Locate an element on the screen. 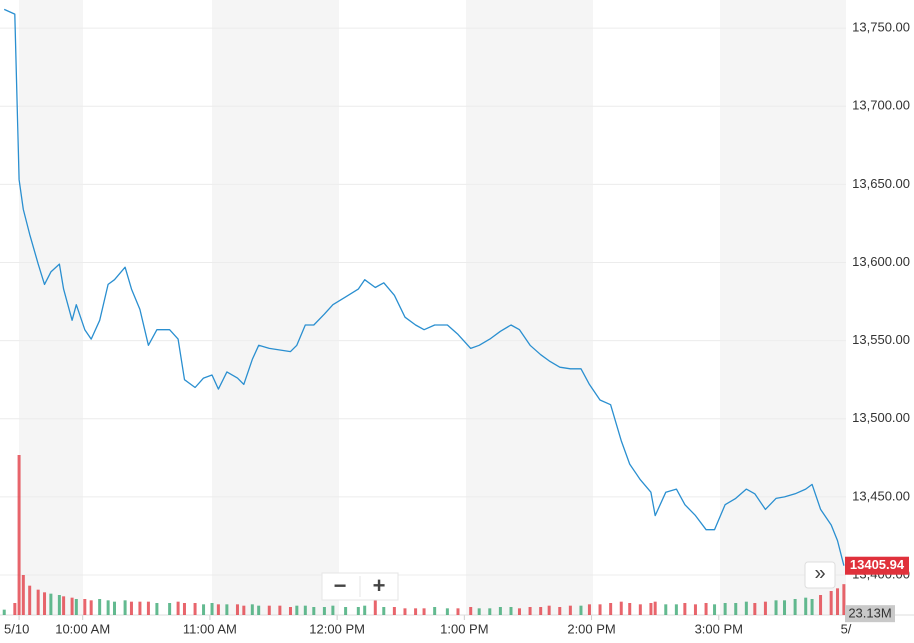 Image resolution: width=914 pixels, height=643 pixels. y-tick-label: 13,500.00 is located at coordinates (881, 417).